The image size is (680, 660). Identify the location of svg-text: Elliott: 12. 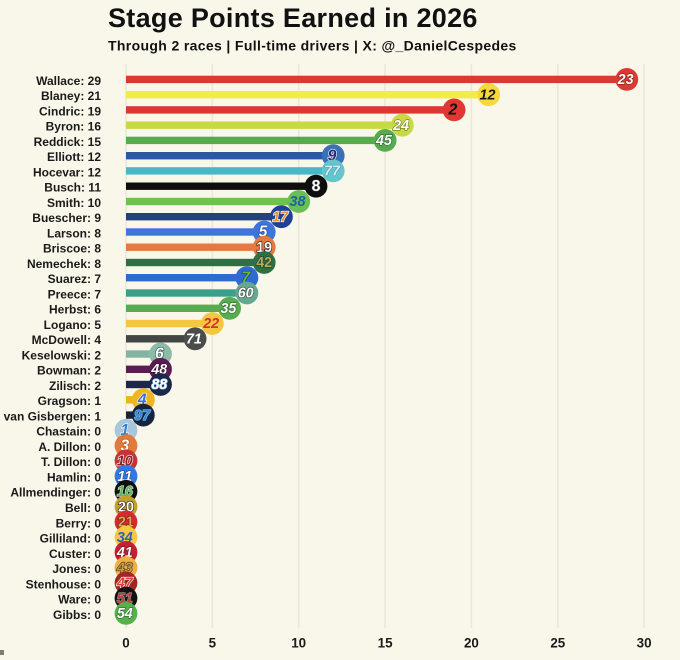
(74, 157).